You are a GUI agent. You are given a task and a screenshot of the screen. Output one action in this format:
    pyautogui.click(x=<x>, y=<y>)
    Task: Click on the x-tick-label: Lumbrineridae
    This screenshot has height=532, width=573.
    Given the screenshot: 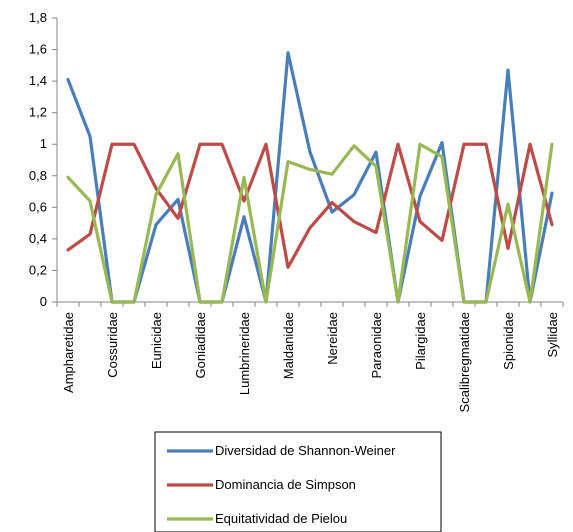 What is the action you would take?
    pyautogui.click(x=244, y=353)
    